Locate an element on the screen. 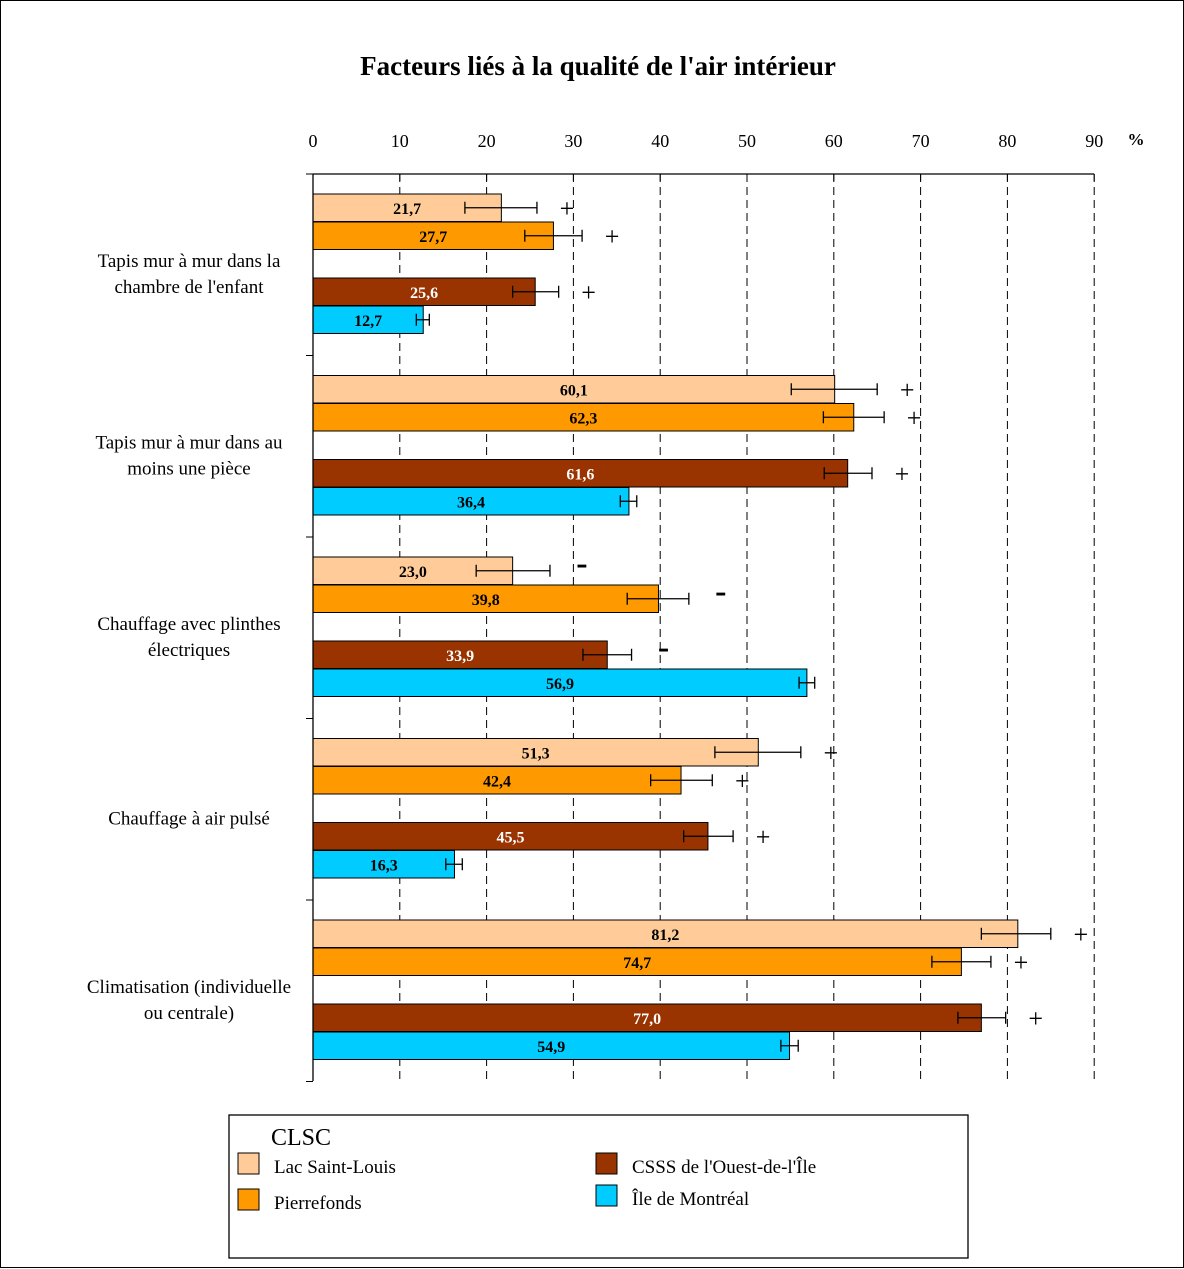 The width and height of the screenshot is (1184, 1269). category-label: ou centrale) is located at coordinates (189, 1013).